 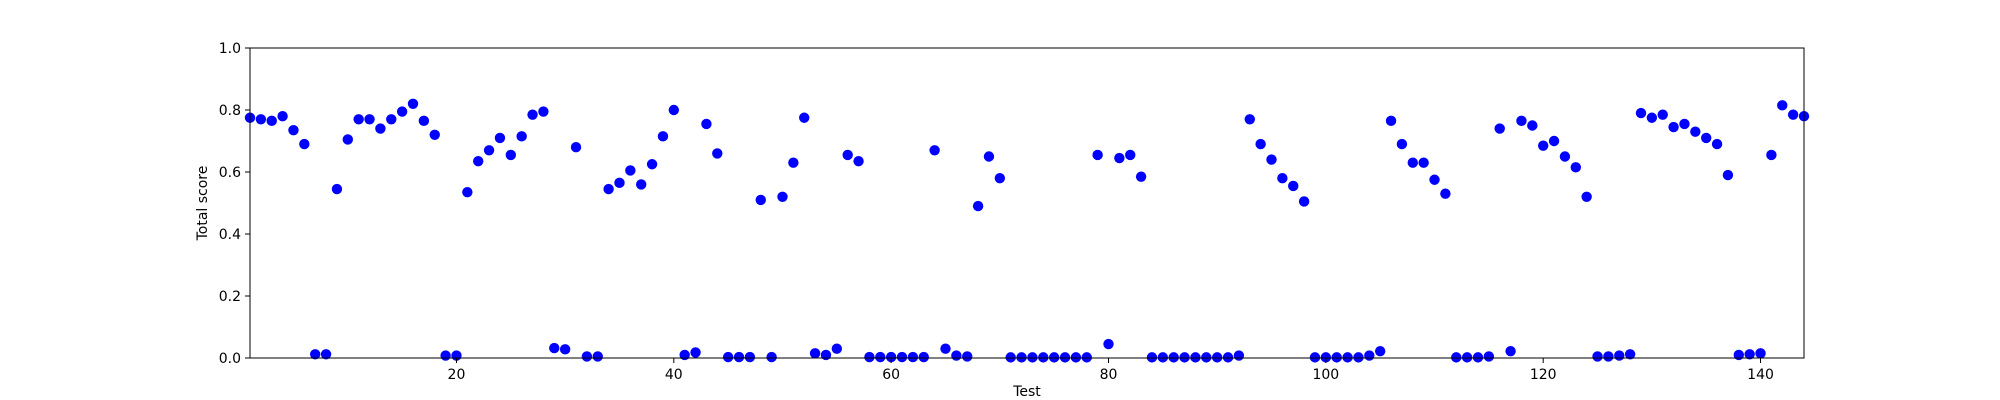 What do you see at coordinates (230, 235) in the screenshot?
I see `y-tick-label: 0.4` at bounding box center [230, 235].